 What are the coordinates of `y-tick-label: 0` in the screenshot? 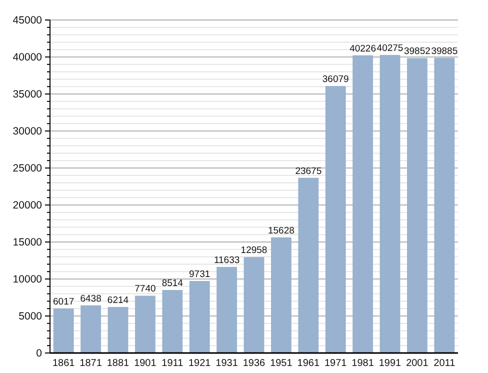 It's located at (39, 354).